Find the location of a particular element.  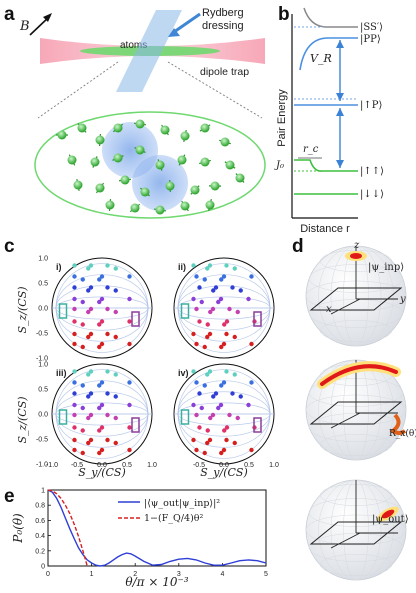

x-tick: -1.0 is located at coordinates (52, 465).